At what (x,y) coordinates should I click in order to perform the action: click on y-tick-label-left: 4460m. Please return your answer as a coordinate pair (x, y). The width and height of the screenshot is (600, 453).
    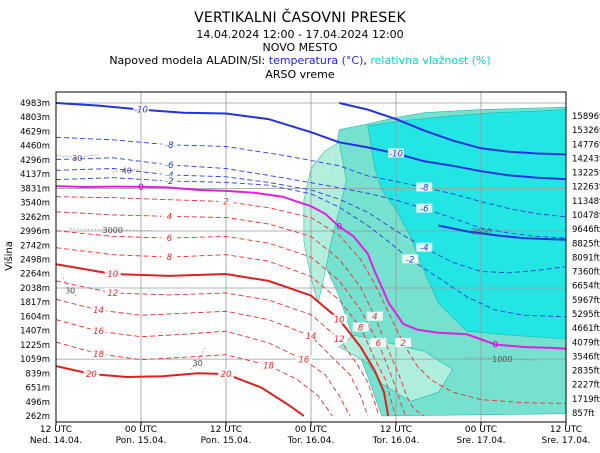
    Looking at the image, I should click on (35, 147).